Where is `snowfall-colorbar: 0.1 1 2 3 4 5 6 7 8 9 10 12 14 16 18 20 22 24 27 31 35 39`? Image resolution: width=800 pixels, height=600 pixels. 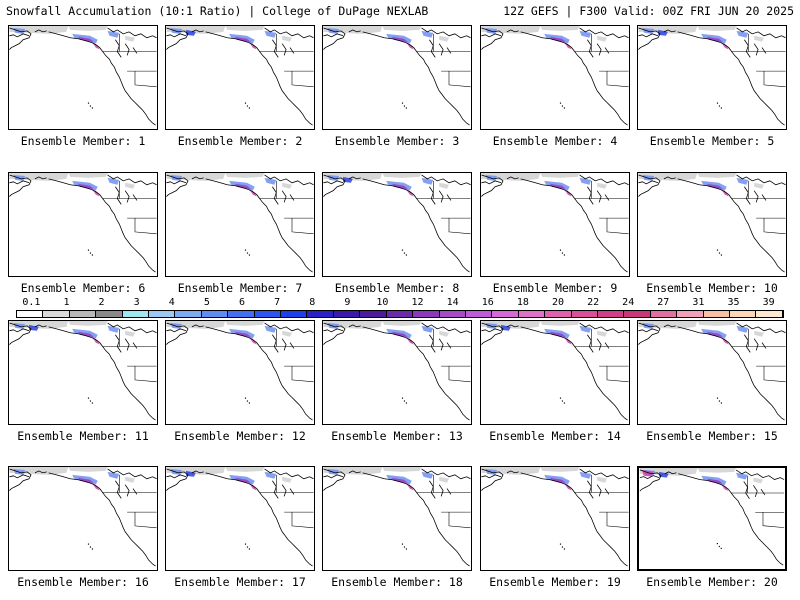 snowfall-colorbar: 0.1 1 2 3 4 5 6 7 8 9 10 12 14 16 18 20 22 24 27 31 35 39 is located at coordinates (400, 308).